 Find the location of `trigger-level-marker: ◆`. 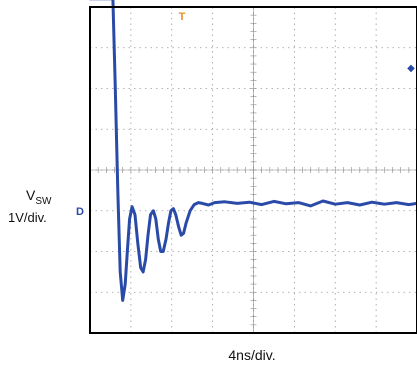

trigger-level-marker: ◆ is located at coordinates (411, 68).